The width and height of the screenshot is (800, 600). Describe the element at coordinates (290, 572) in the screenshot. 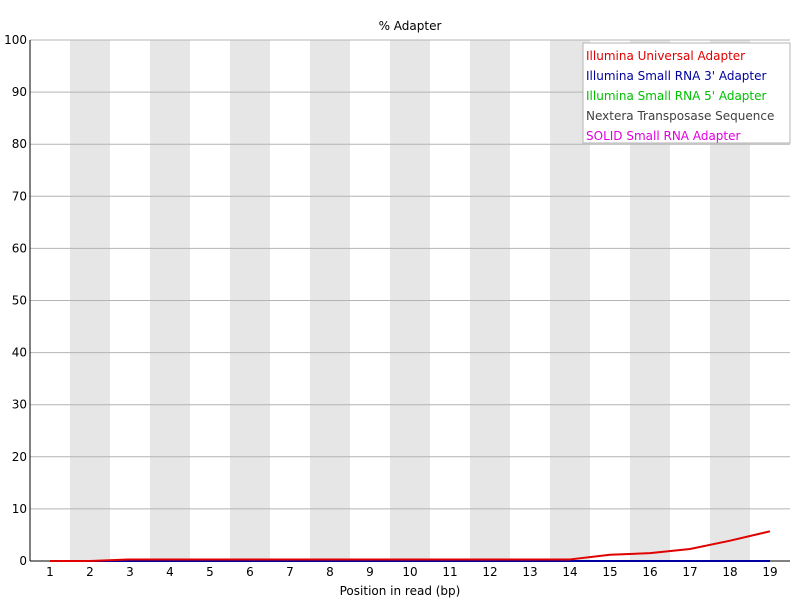

I see `x-tick-label-7: 7` at that location.